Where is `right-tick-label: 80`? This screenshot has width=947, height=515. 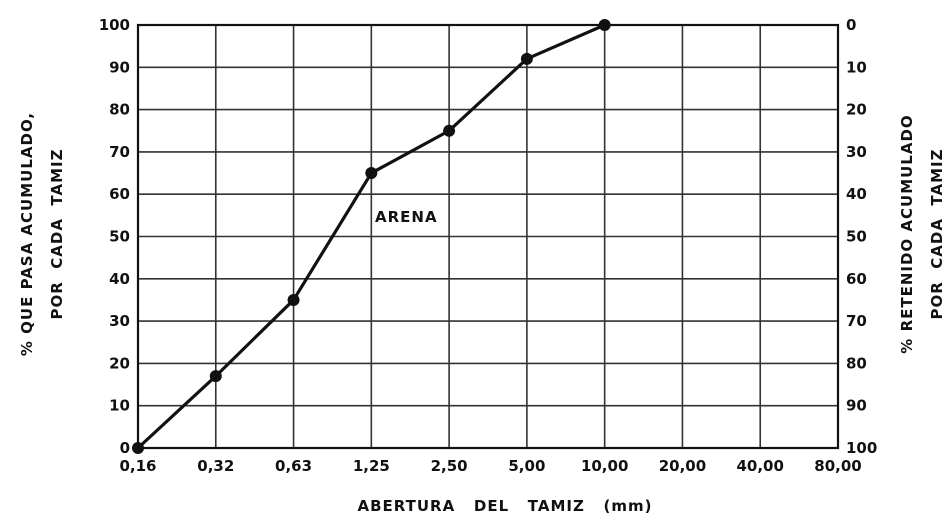 right-tick-label: 80 is located at coordinates (856, 363).